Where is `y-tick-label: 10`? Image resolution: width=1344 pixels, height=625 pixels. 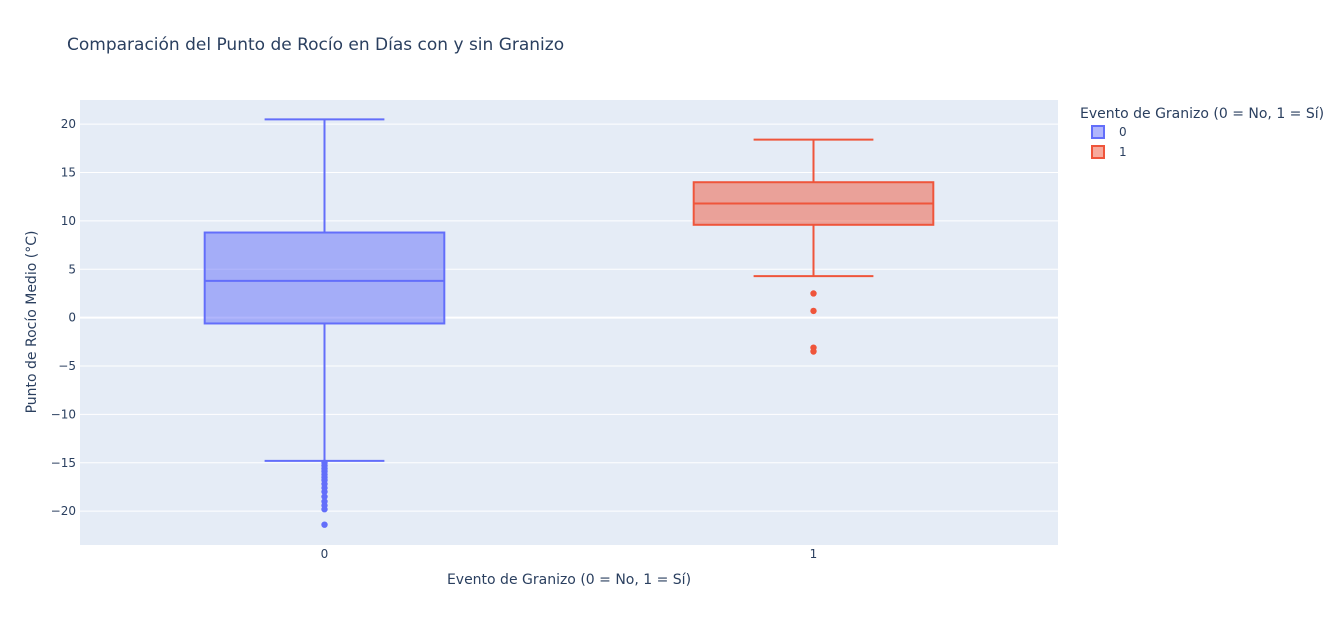 y-tick-label: 10 is located at coordinates (68, 221).